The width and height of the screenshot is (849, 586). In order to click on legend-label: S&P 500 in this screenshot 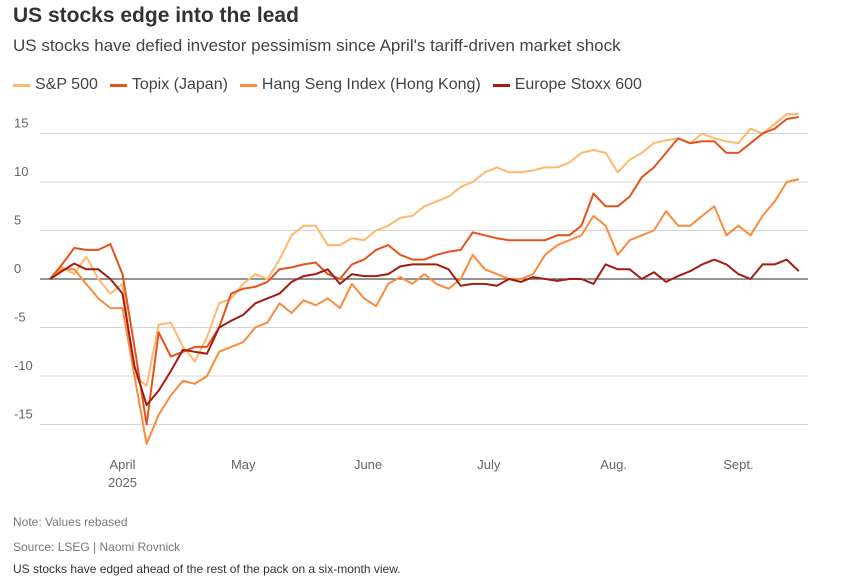, I will do `click(66, 84)`.